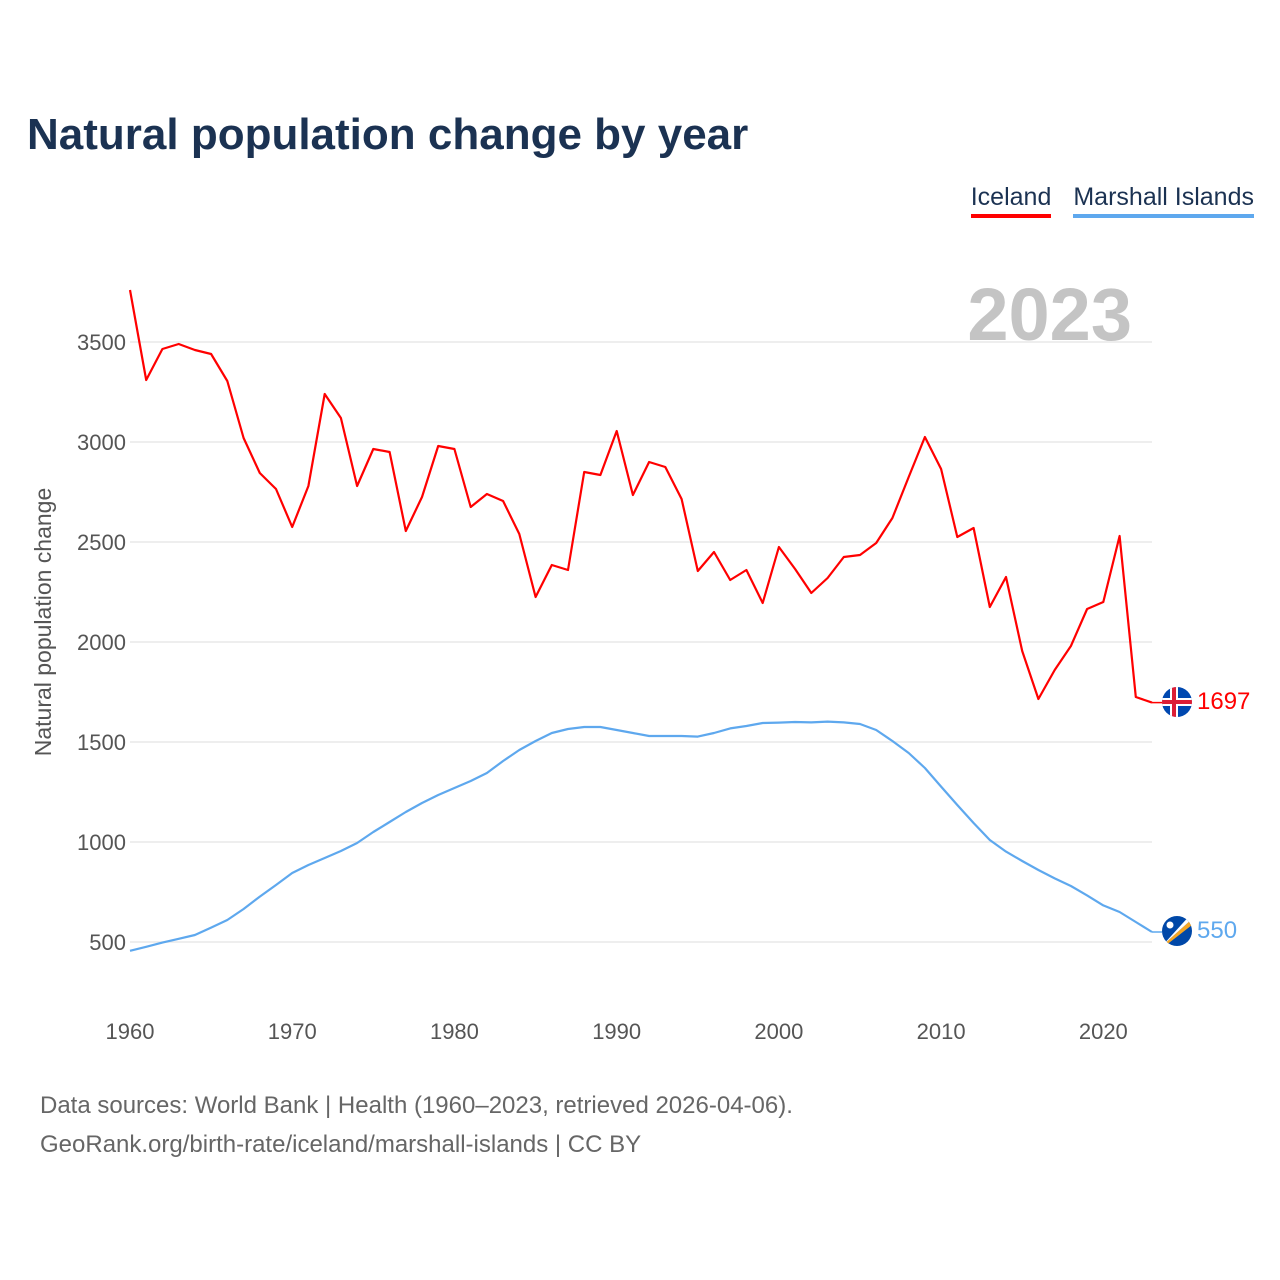  I want to click on year-watermark: 2023, so click(1049, 314).